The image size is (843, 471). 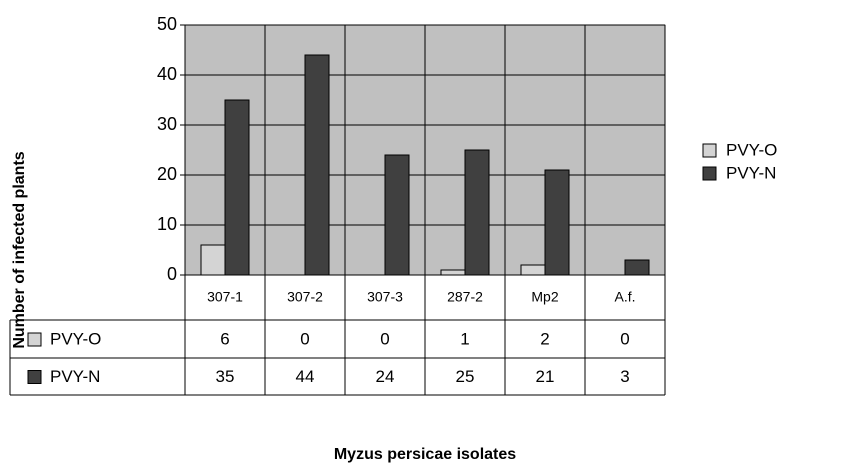 What do you see at coordinates (545, 376) in the screenshot?
I see `table-value: 21` at bounding box center [545, 376].